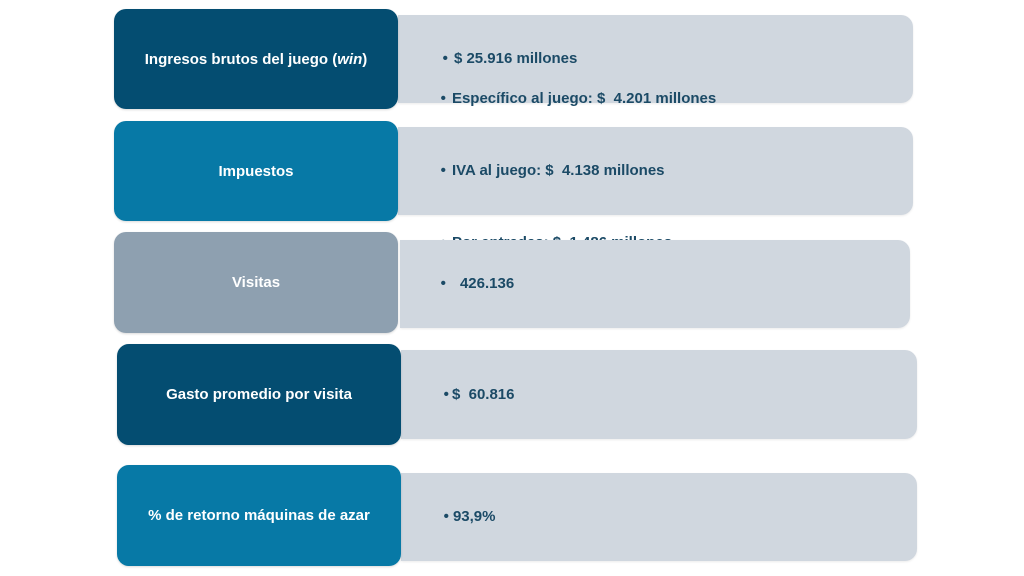  I want to click on label-text-end: ), so click(365, 59).